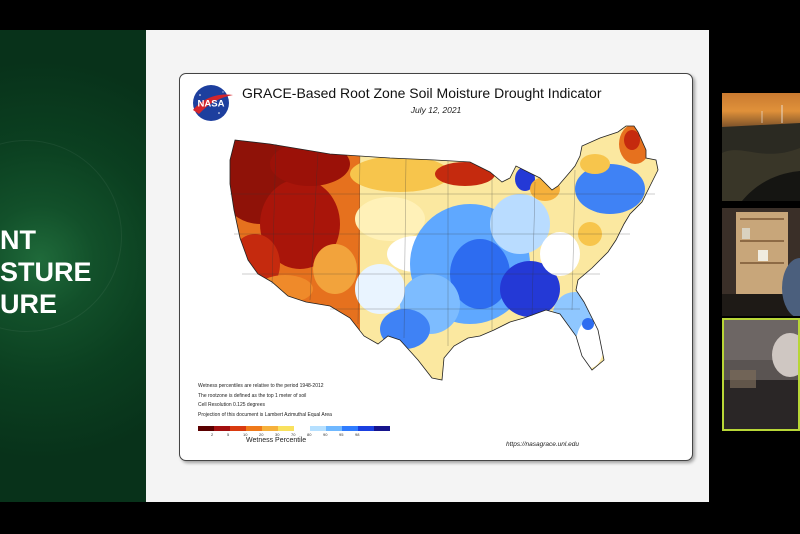 The image size is (800, 534). I want to click on nasa-logo-text: NASA, so click(211, 104).